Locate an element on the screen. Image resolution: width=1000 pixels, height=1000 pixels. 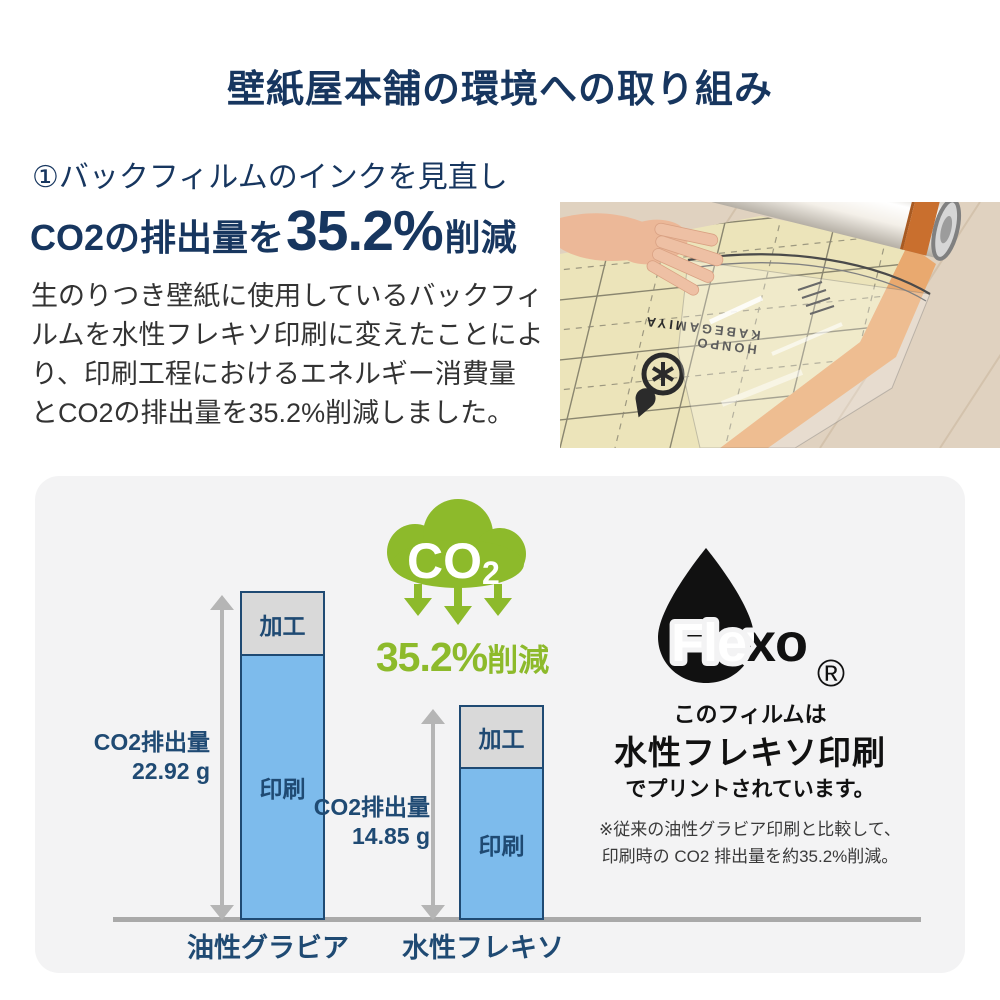
product-photo-illustration: KABEGAMIYA HONPO is located at coordinates (780, 325).